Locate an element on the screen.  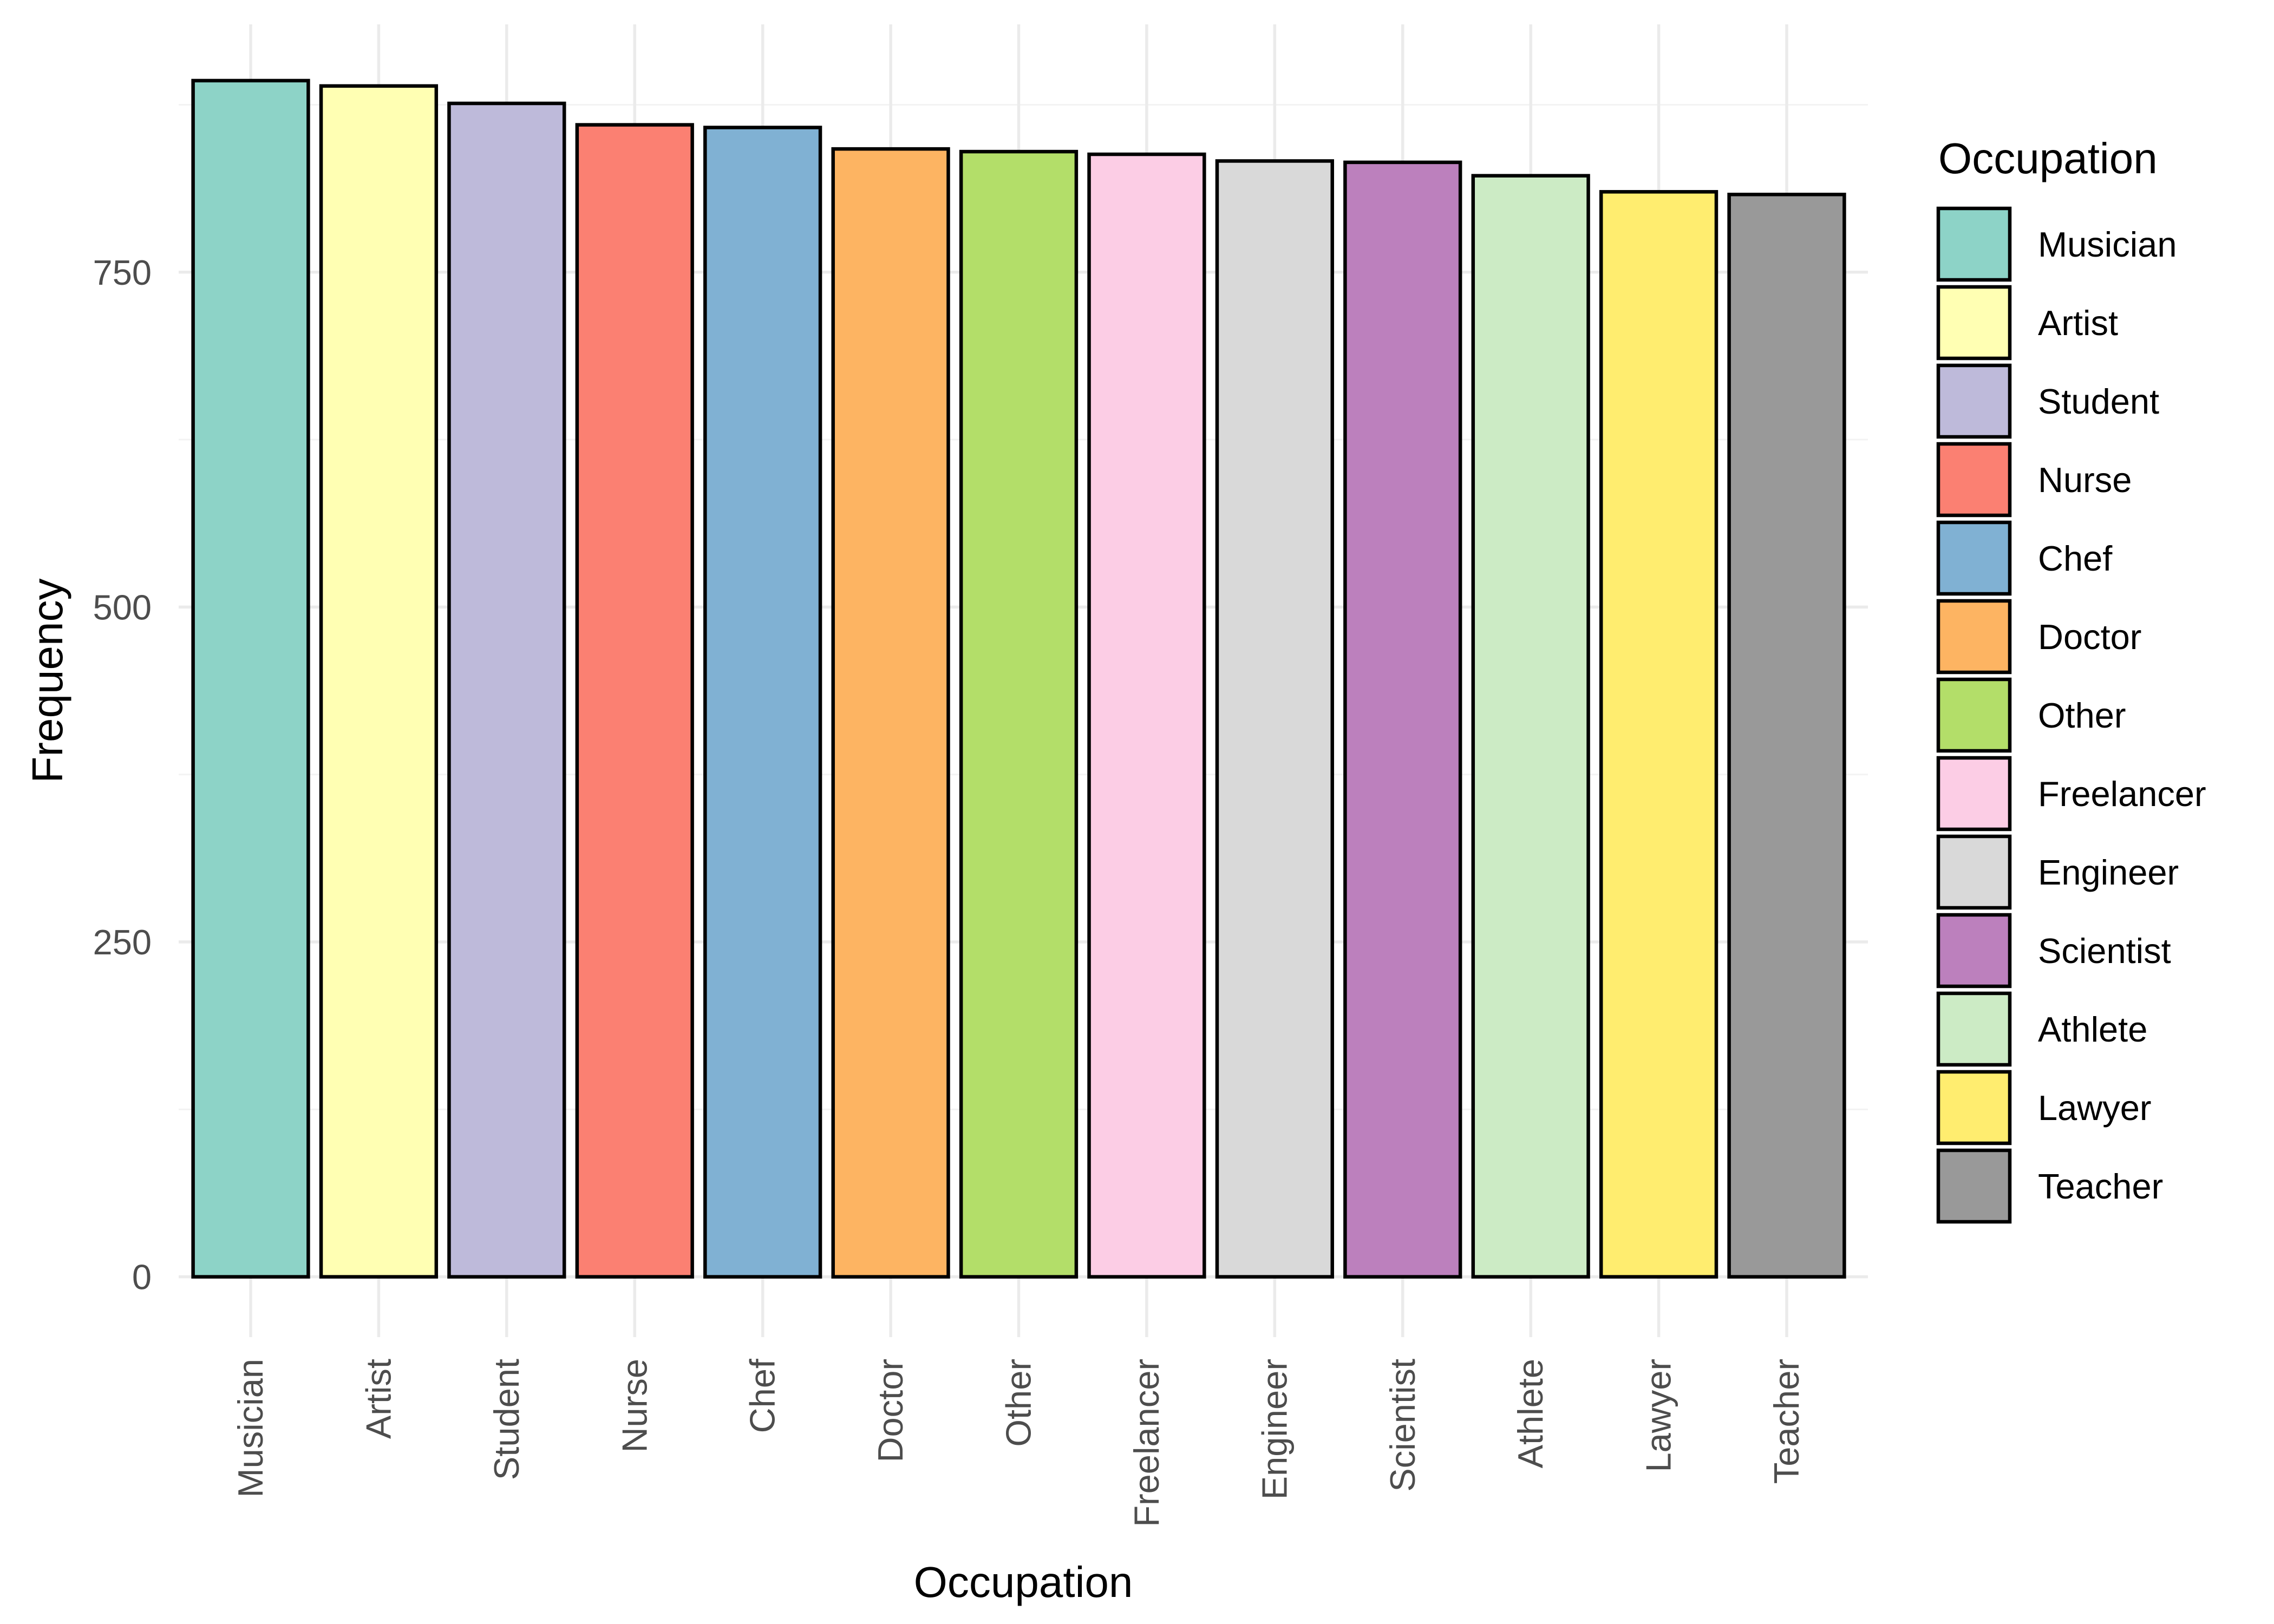
x-axis-title: Occupation is located at coordinates (1024, 1582).